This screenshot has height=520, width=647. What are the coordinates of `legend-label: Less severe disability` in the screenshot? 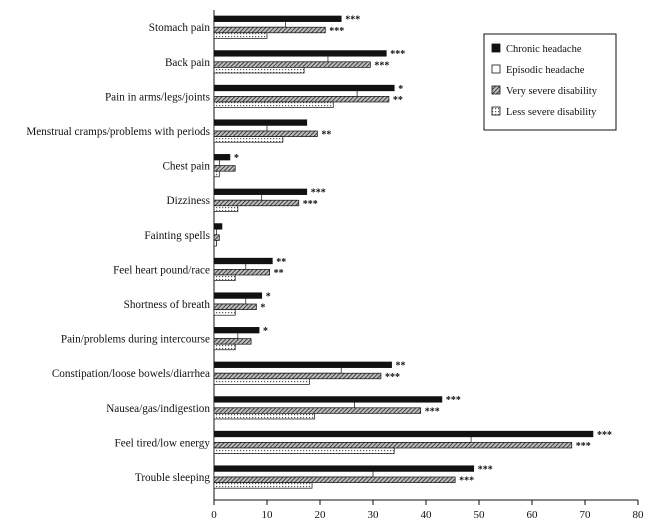 It's located at (551, 112).